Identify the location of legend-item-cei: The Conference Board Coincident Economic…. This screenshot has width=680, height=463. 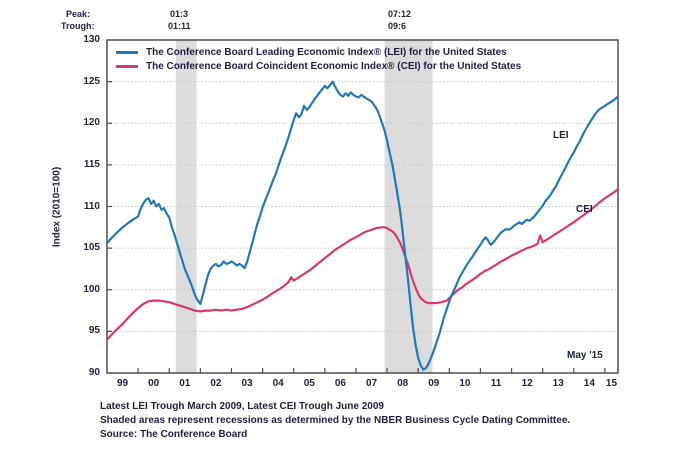
(318, 66).